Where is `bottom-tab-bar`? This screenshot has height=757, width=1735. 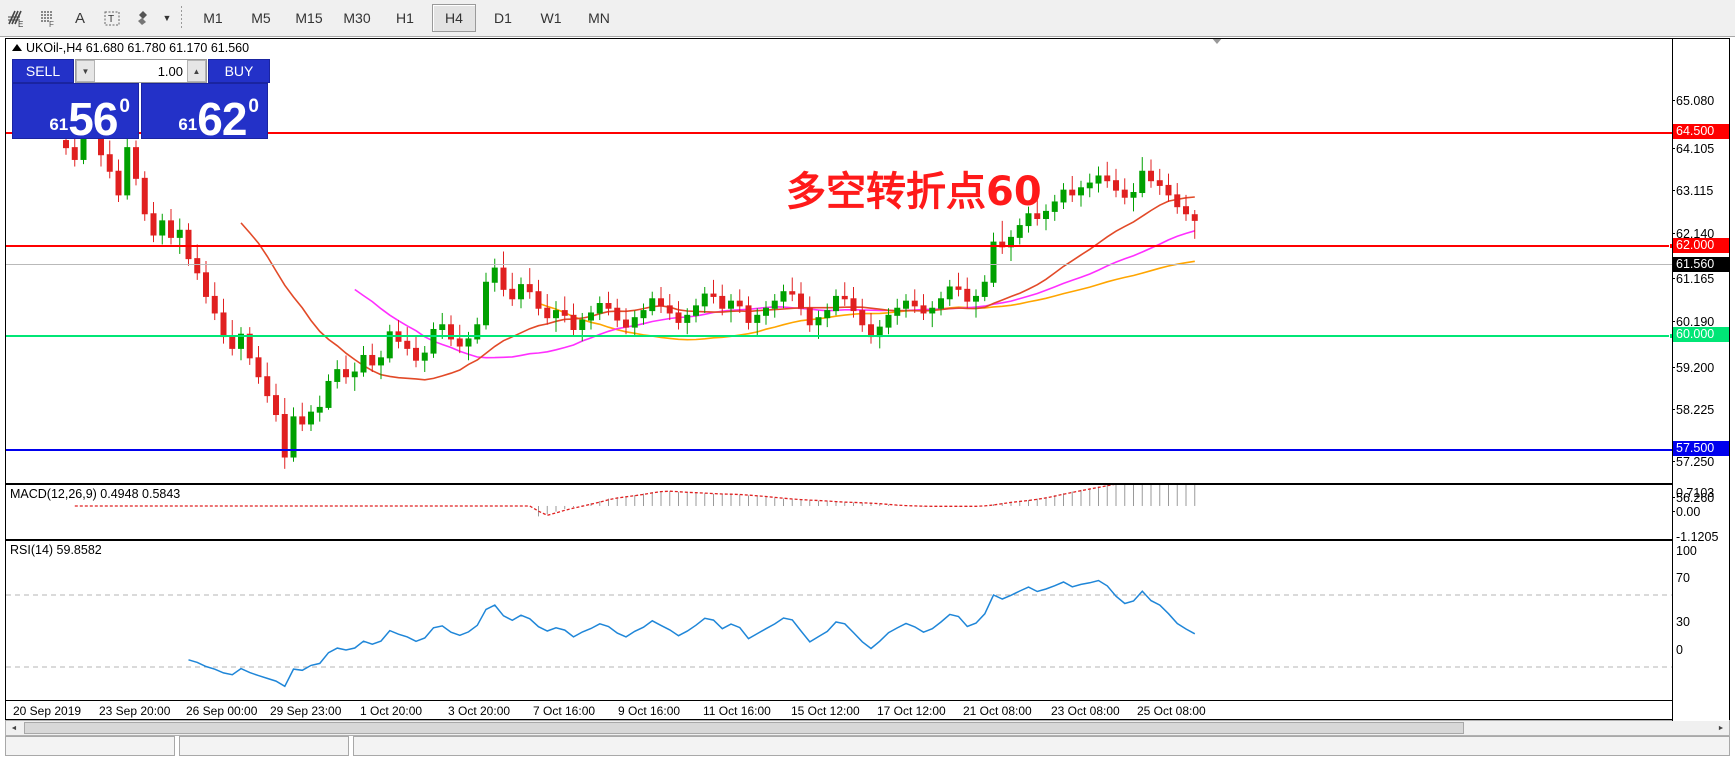 bottom-tab-bar is located at coordinates (867, 746).